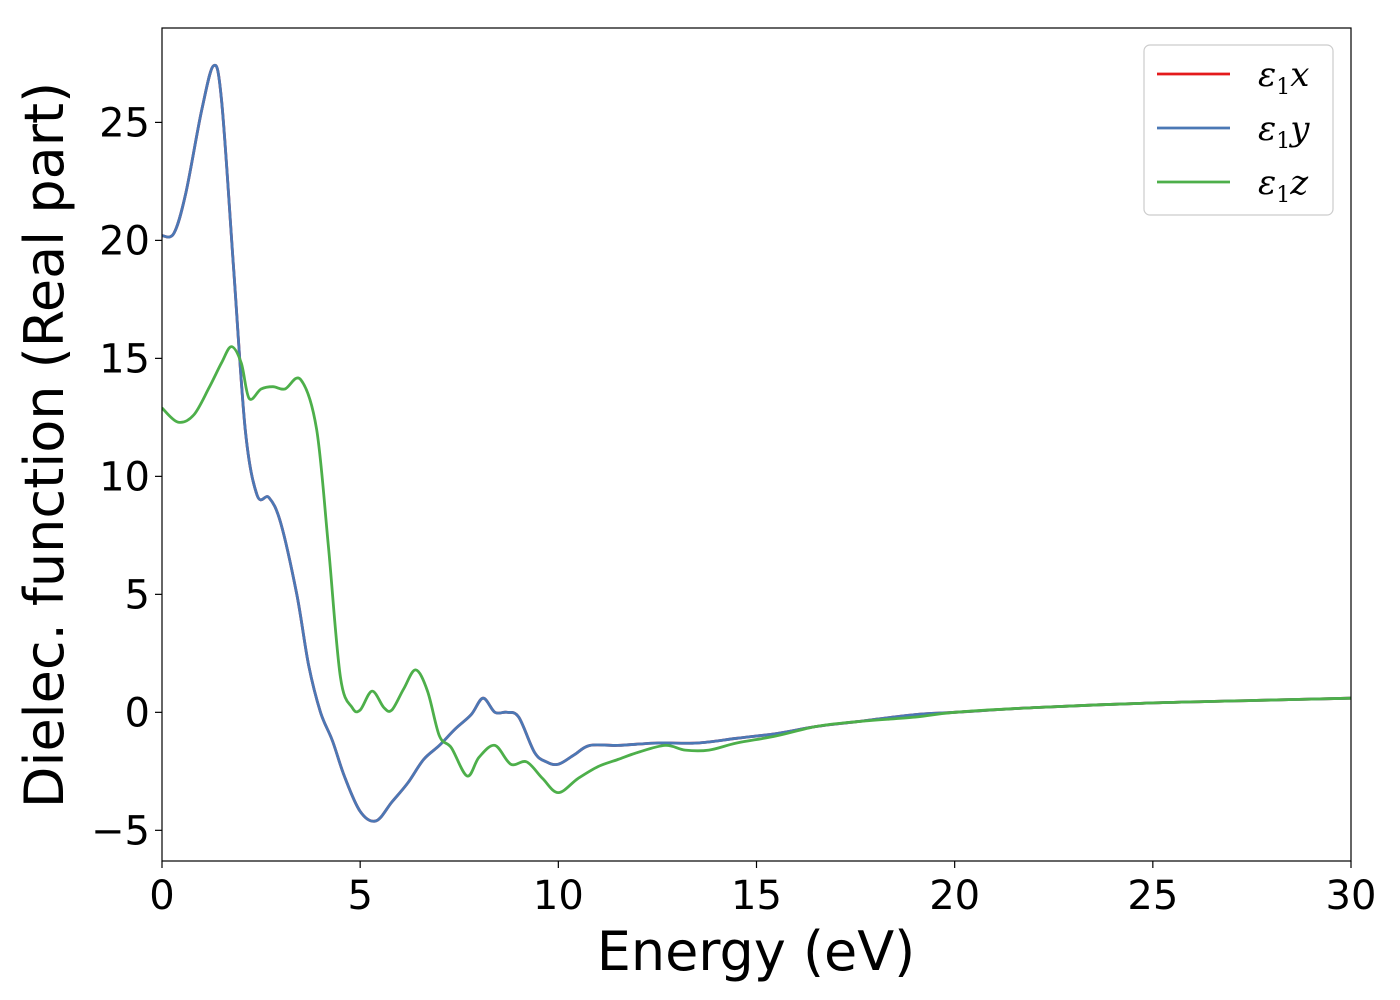 Image resolution: width=1400 pixels, height=1000 pixels. What do you see at coordinates (359, 896) in the screenshot?
I see `x-tick-label: 5` at bounding box center [359, 896].